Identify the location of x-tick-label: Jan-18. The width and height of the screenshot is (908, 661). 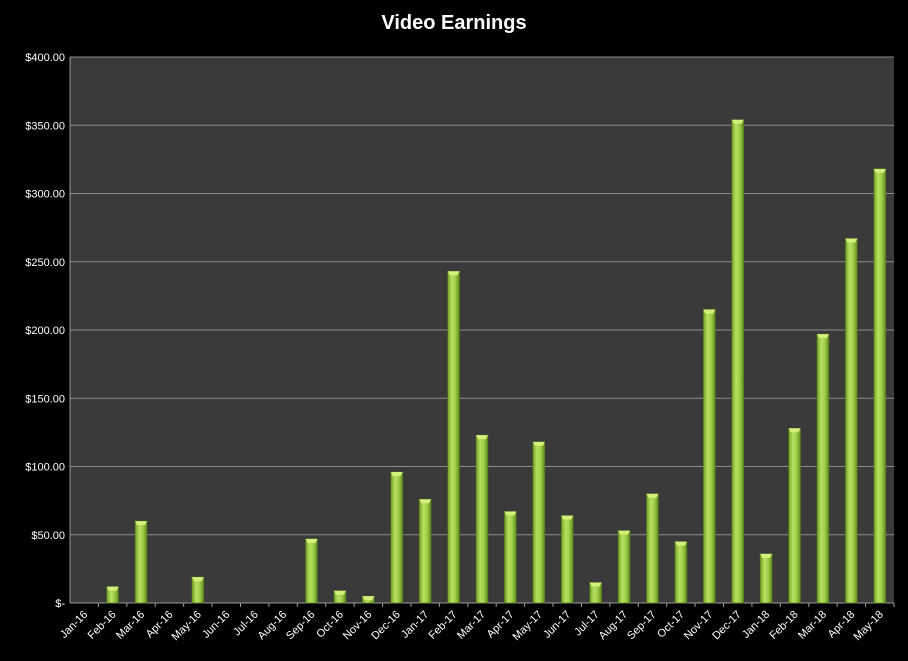
(756, 625).